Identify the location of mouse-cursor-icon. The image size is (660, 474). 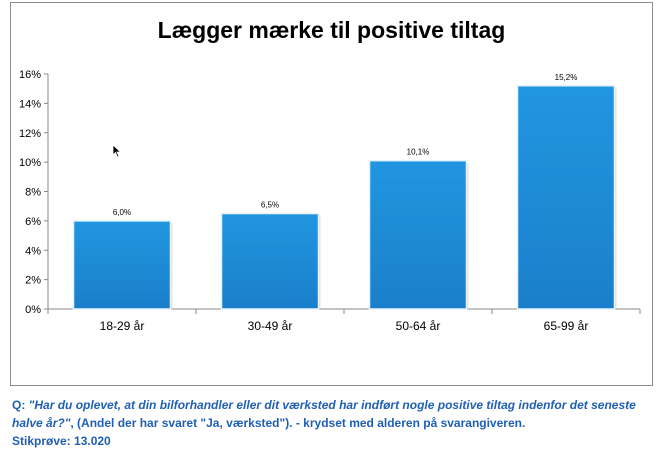
(117, 151).